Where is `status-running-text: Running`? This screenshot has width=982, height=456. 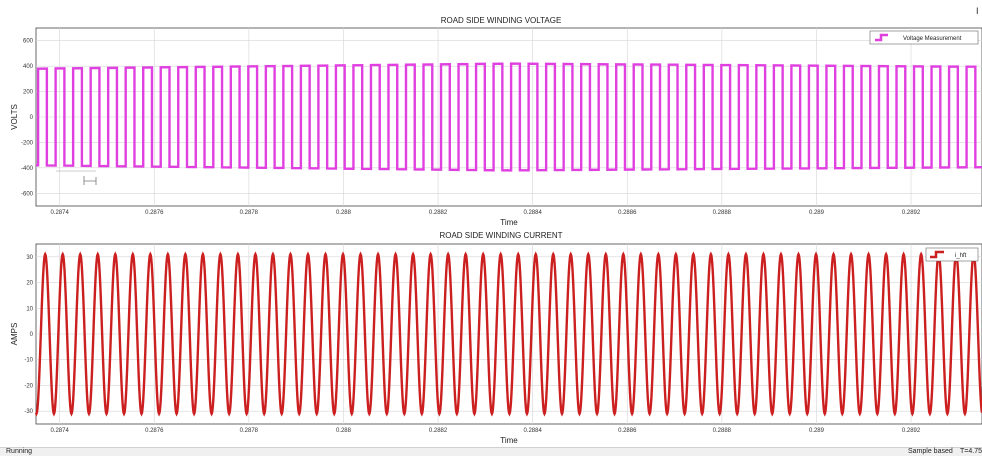
status-running-text: Running is located at coordinates (19, 451).